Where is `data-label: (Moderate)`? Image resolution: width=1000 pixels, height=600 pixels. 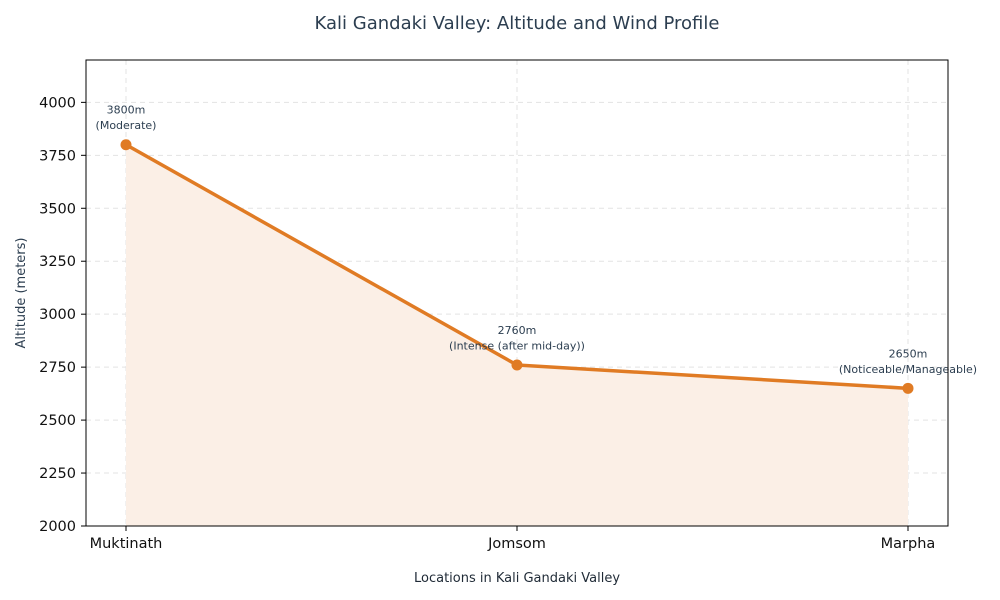
data-label: (Moderate) is located at coordinates (126, 125).